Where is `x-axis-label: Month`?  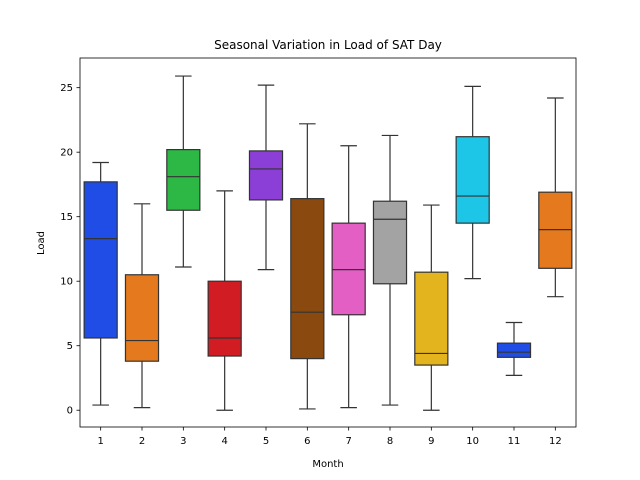 x-axis-label: Month is located at coordinates (327, 464).